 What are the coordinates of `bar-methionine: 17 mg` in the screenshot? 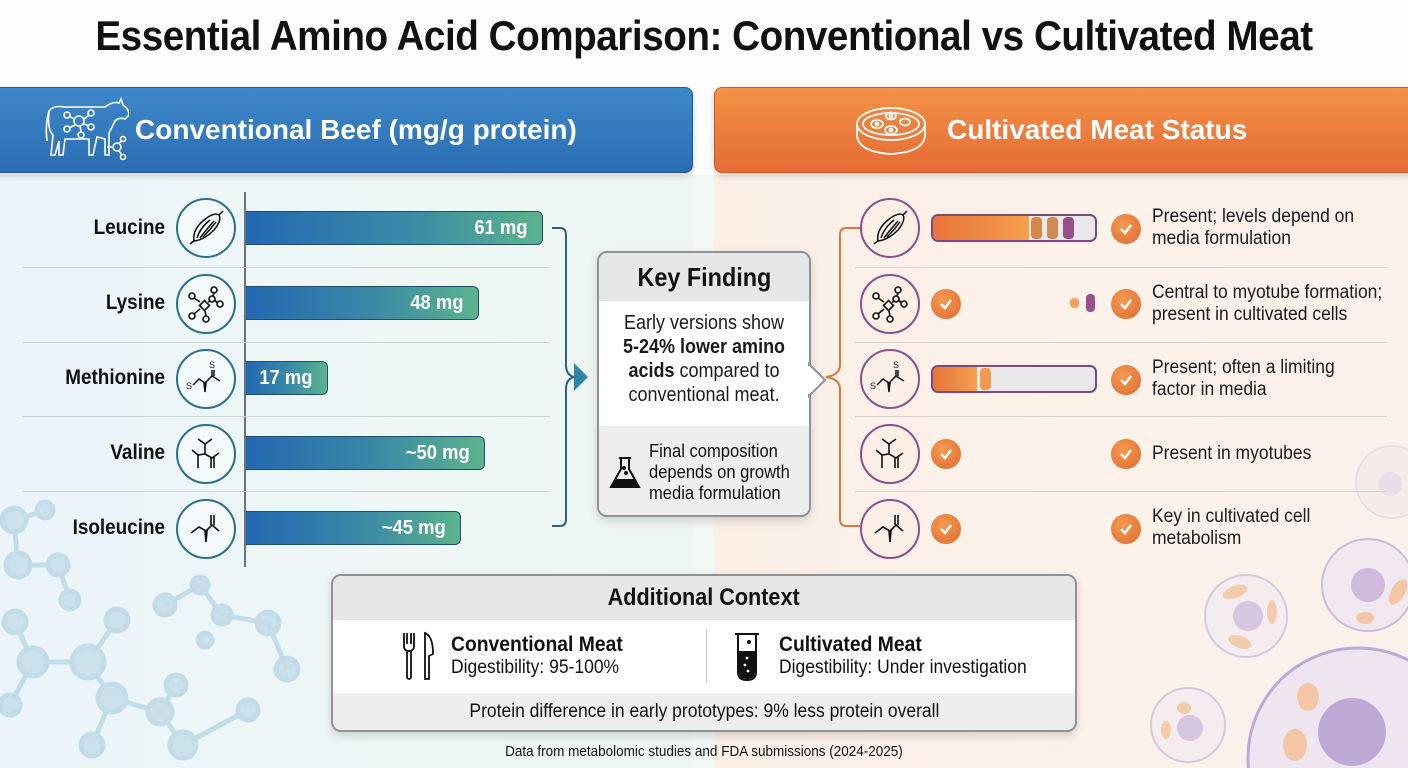 It's located at (287, 378).